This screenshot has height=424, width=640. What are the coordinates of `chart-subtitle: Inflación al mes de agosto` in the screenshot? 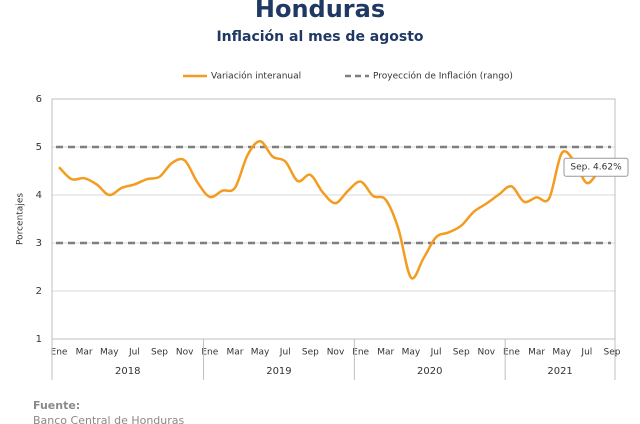 It's located at (319, 37).